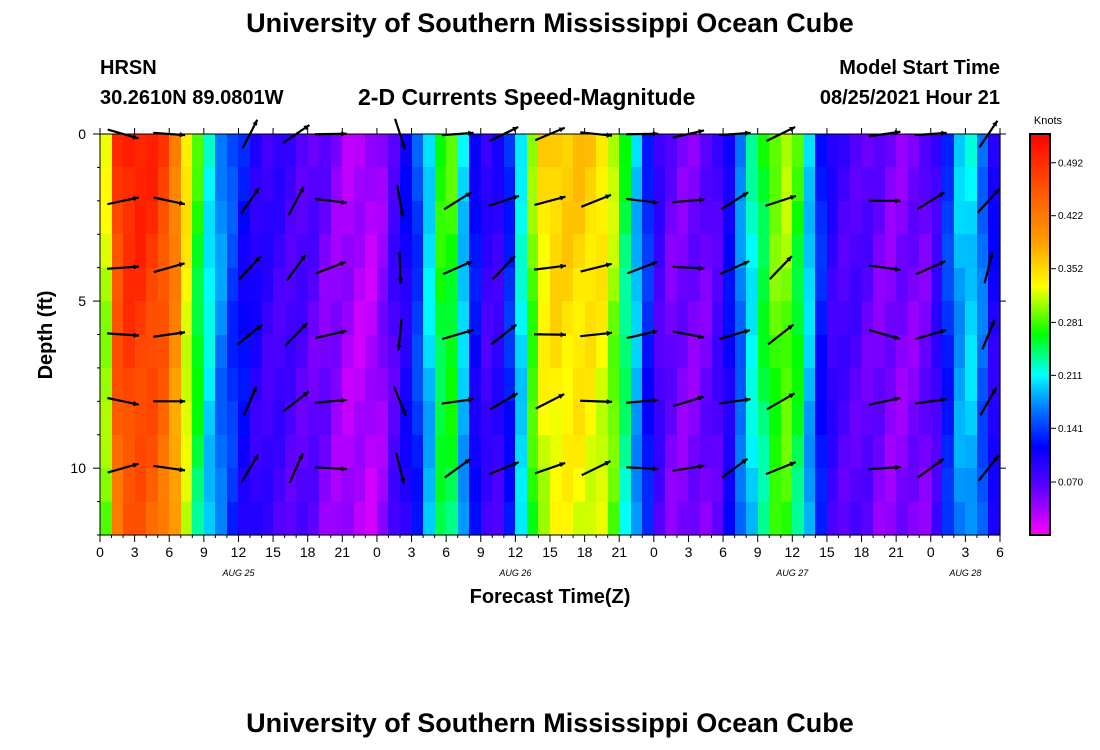 The width and height of the screenshot is (1100, 750). Describe the element at coordinates (758, 552) in the screenshot. I see `x-tick-label: 9` at that location.